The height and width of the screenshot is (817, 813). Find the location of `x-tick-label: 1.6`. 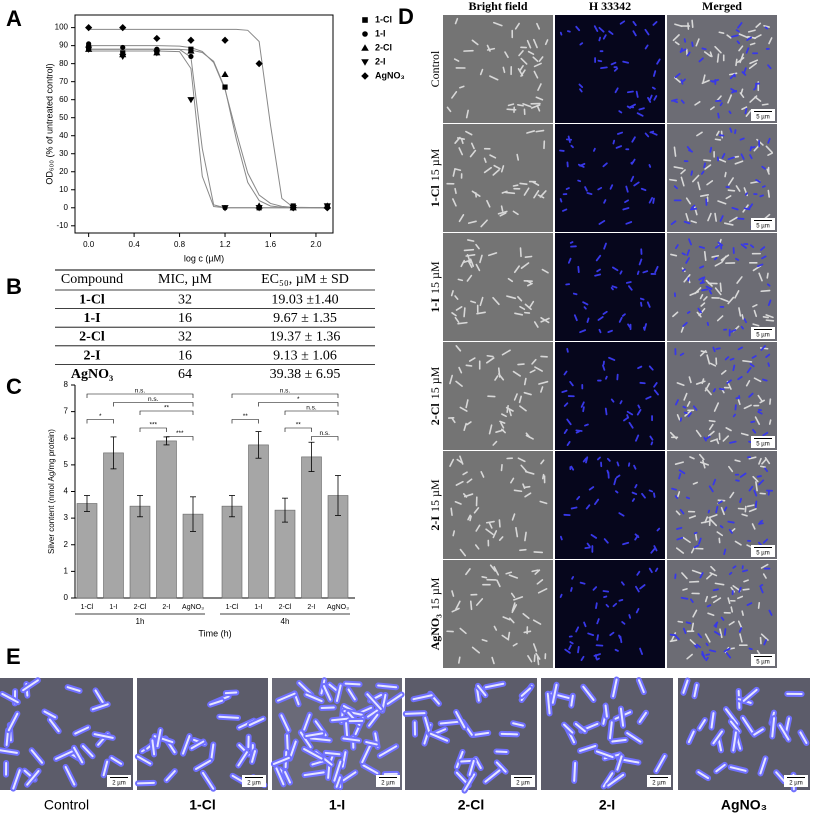

x-tick-label: 1.6 is located at coordinates (271, 244).